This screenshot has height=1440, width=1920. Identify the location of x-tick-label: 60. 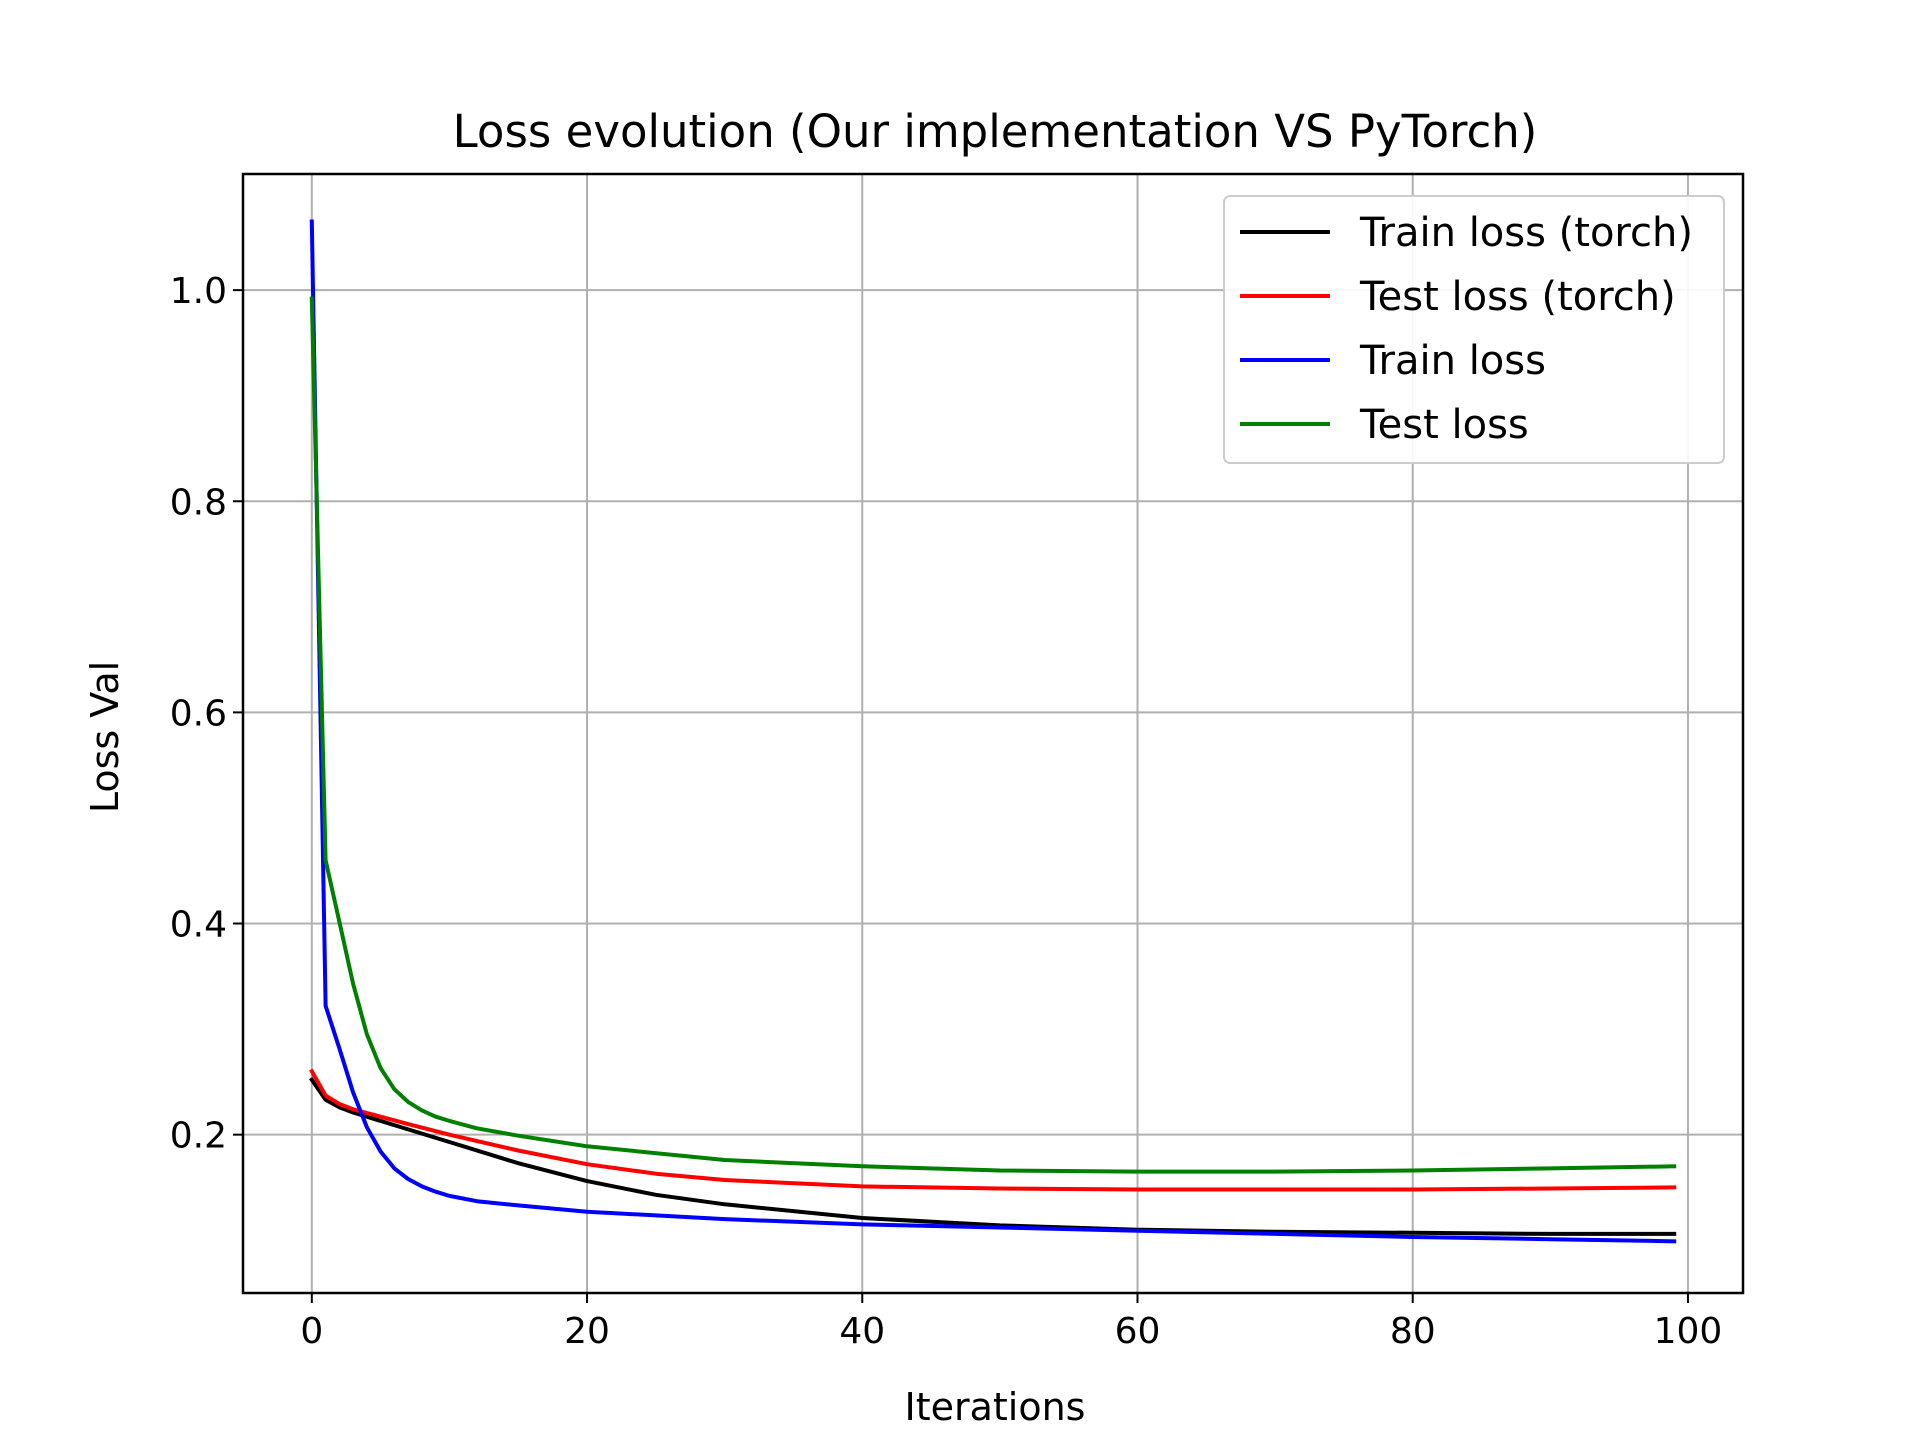
(1138, 1331).